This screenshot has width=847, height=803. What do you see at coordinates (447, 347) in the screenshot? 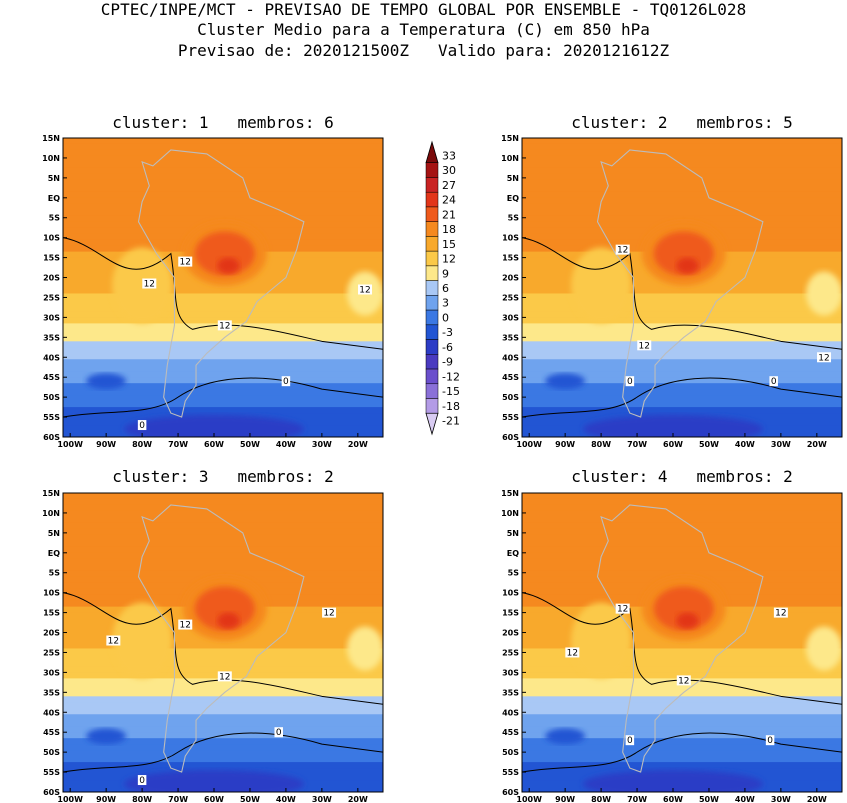
I see `colorbar-label: -6` at bounding box center [447, 347].